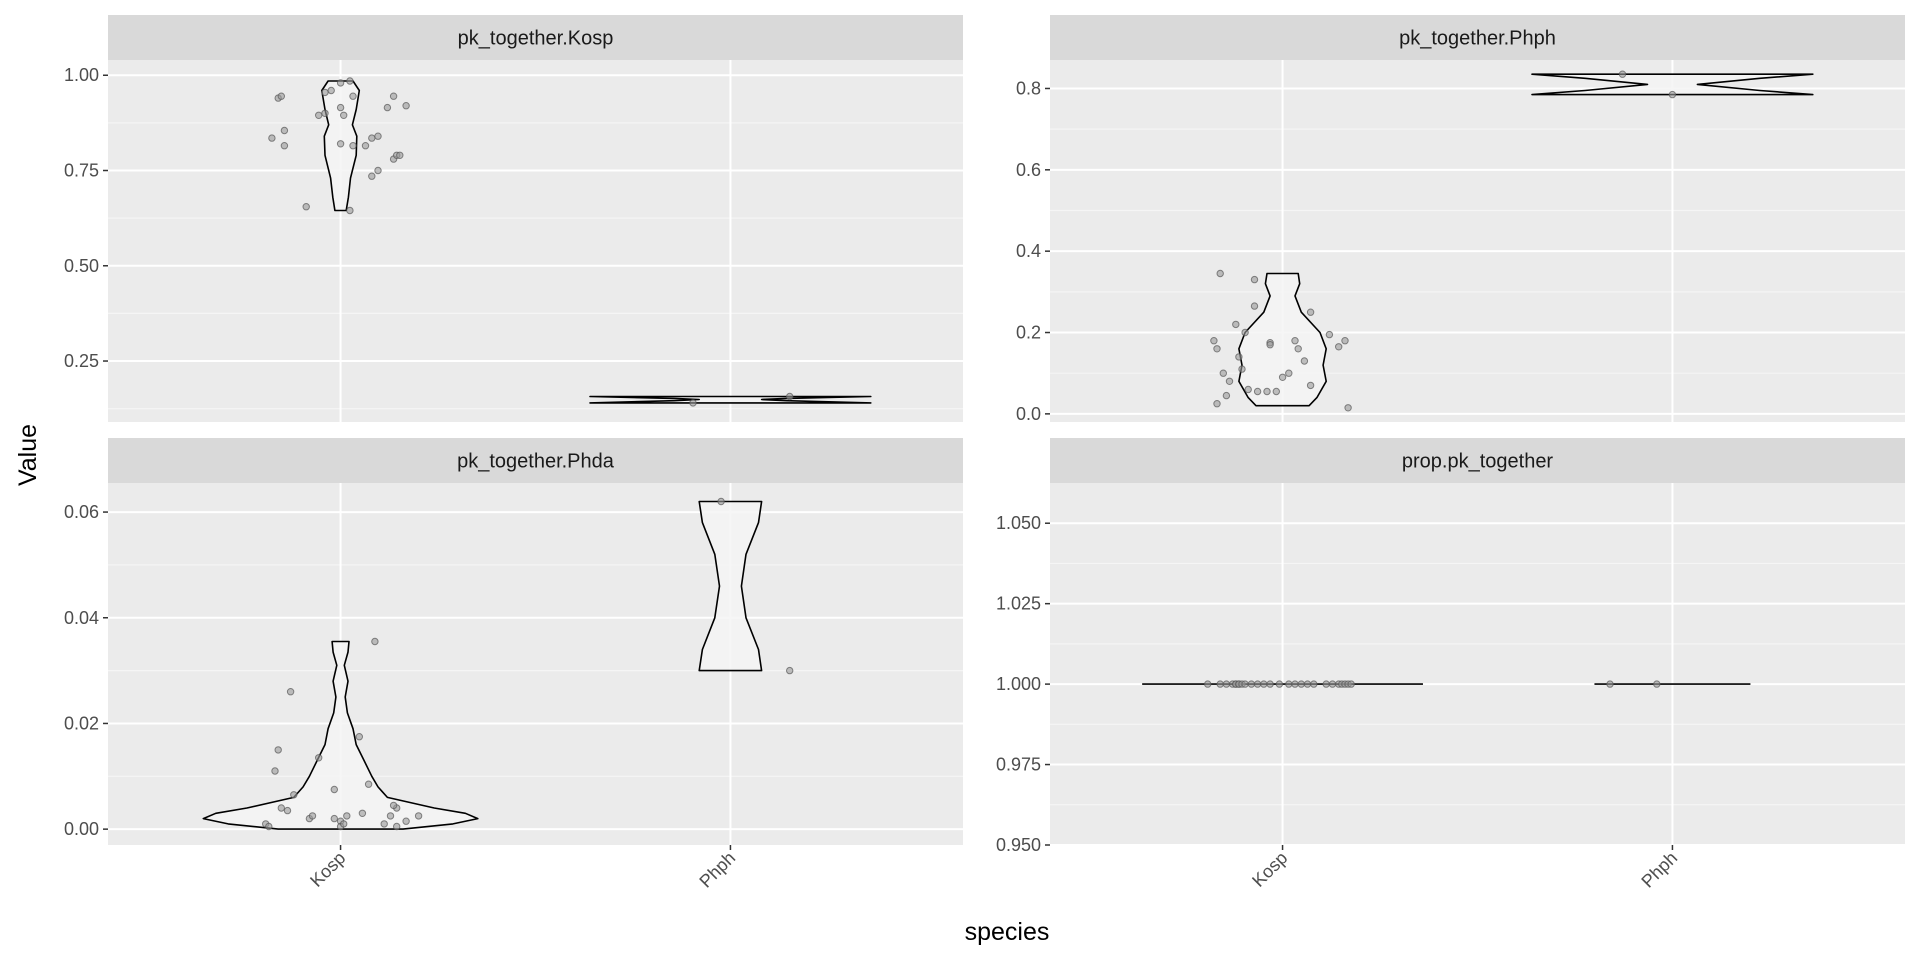  What do you see at coordinates (81, 75) in the screenshot?
I see `y-tick-label: 1.00` at bounding box center [81, 75].